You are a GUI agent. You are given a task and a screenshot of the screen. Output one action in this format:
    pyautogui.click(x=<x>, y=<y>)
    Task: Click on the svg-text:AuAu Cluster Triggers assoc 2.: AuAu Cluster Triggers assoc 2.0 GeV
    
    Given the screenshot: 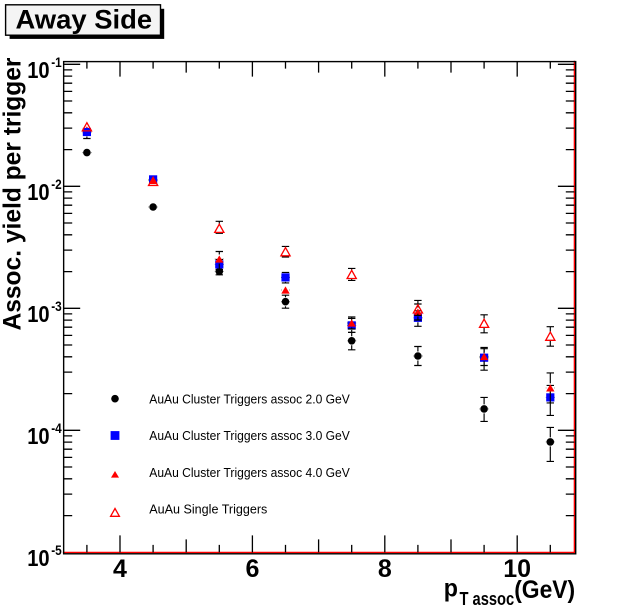 What is the action you would take?
    pyautogui.click(x=249, y=398)
    